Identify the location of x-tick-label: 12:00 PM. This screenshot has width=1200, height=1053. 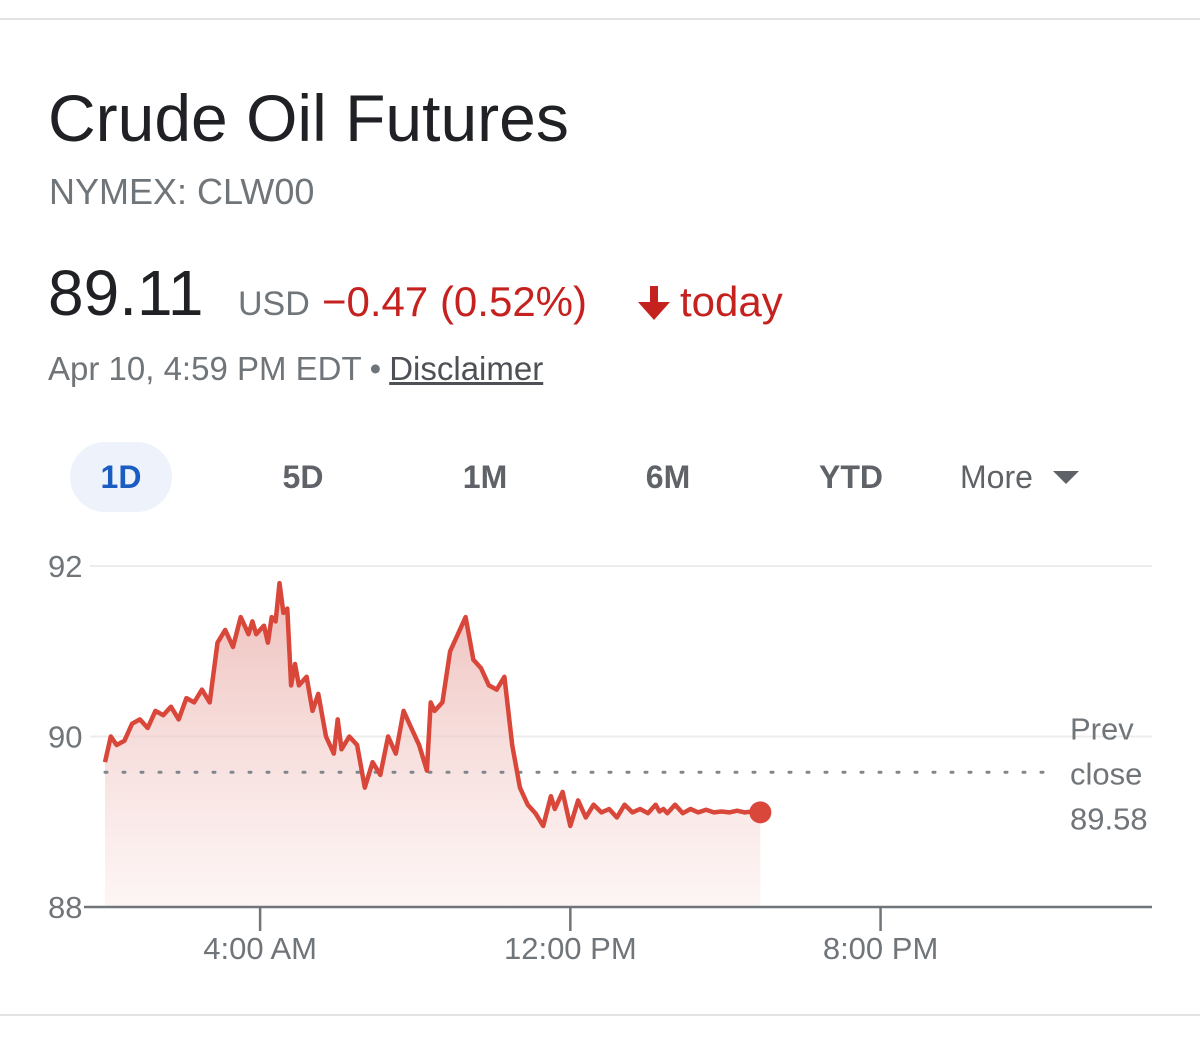
(570, 948).